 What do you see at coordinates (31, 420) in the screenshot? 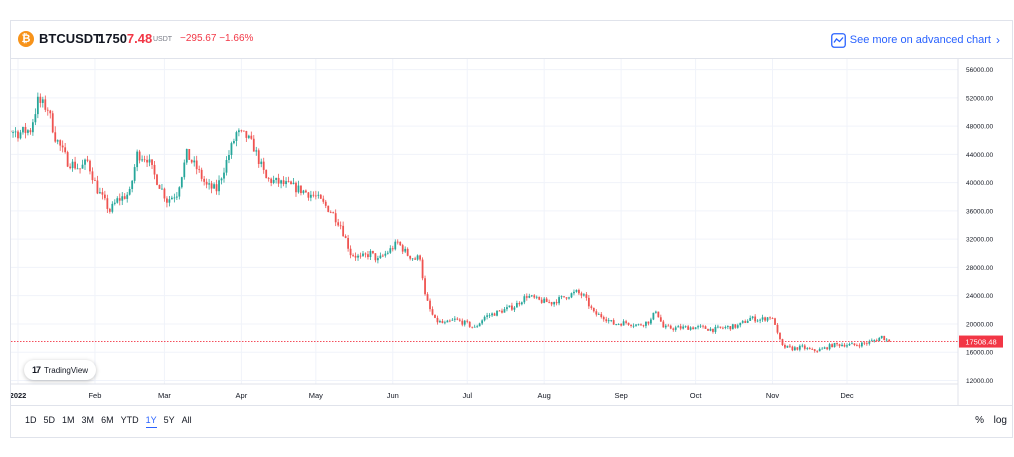
I see `range-1d-button: 1D` at bounding box center [31, 420].